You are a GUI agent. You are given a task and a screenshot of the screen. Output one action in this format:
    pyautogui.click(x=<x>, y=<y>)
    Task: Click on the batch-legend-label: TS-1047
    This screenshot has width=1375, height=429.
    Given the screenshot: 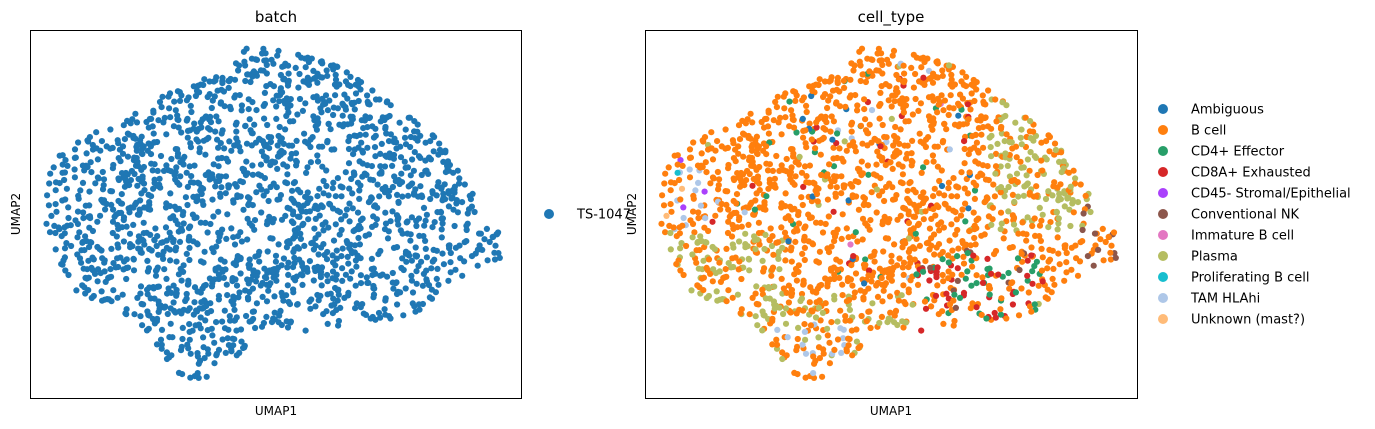 What is the action you would take?
    pyautogui.click(x=603, y=215)
    